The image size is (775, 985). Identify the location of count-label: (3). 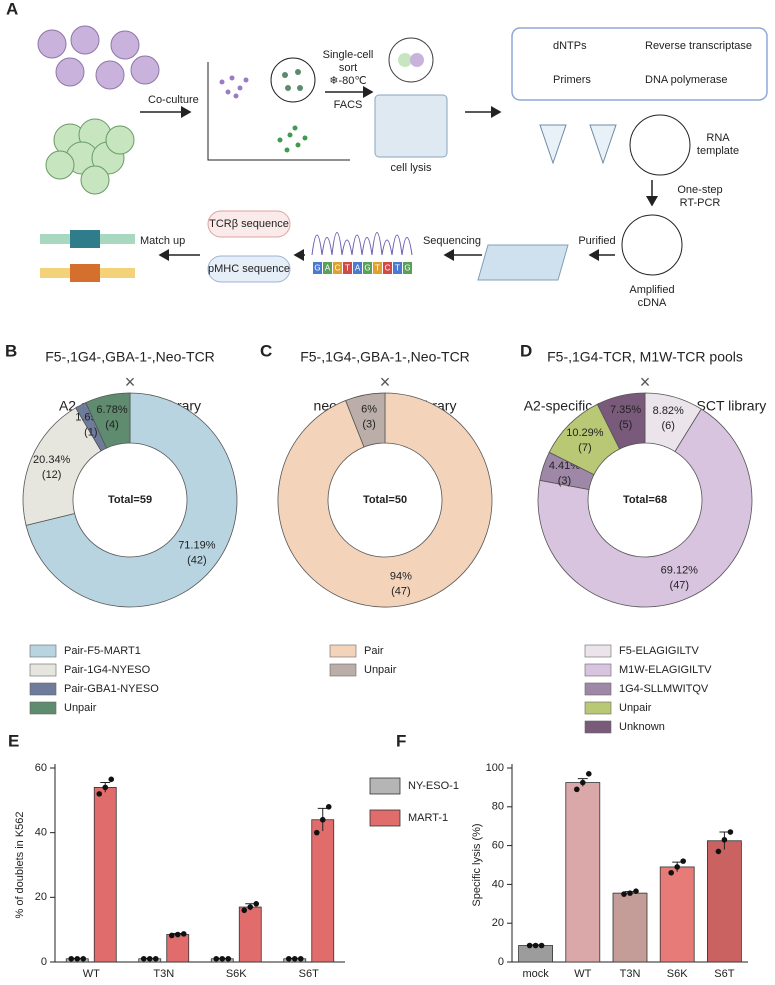
(564, 481).